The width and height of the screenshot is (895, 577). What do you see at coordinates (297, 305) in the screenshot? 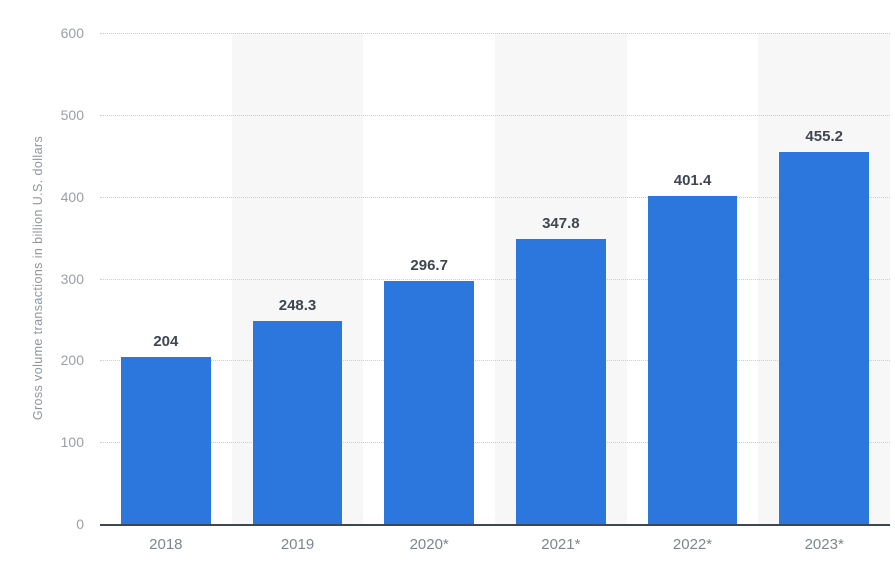
I see `bar-value-label: 248.3` at bounding box center [297, 305].